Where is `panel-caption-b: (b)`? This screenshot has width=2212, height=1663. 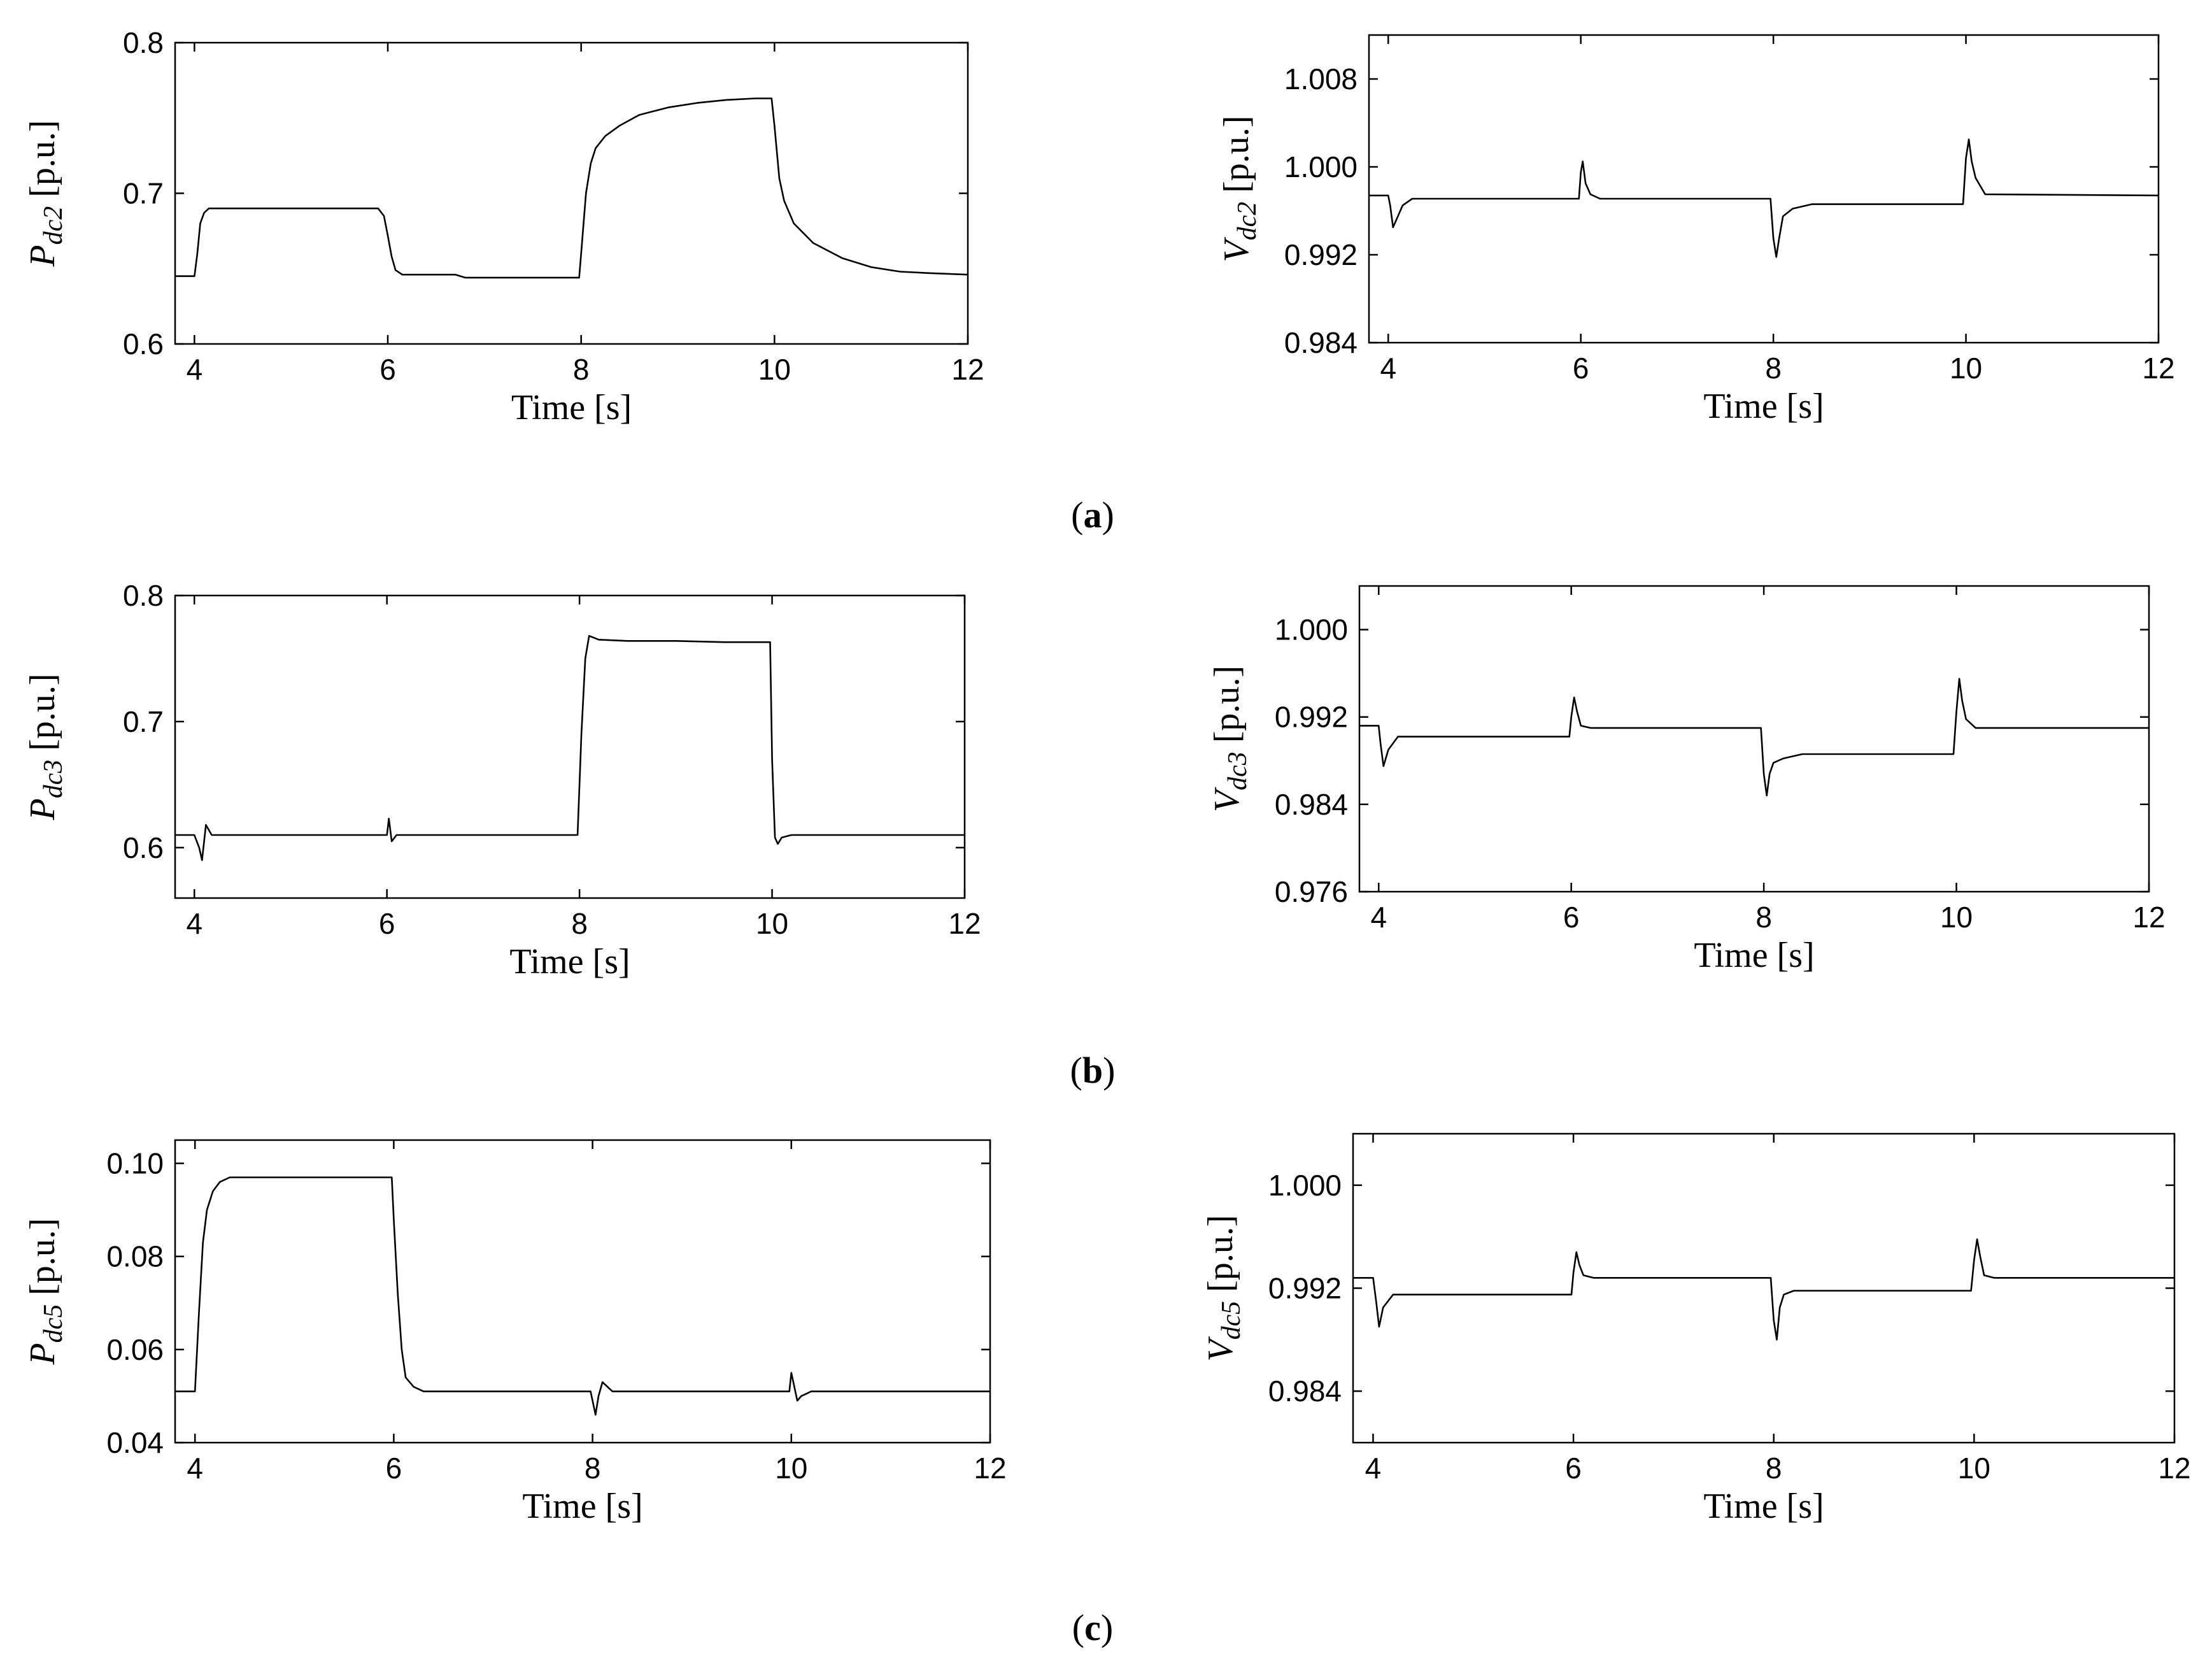 panel-caption-b: (b) is located at coordinates (1093, 1070).